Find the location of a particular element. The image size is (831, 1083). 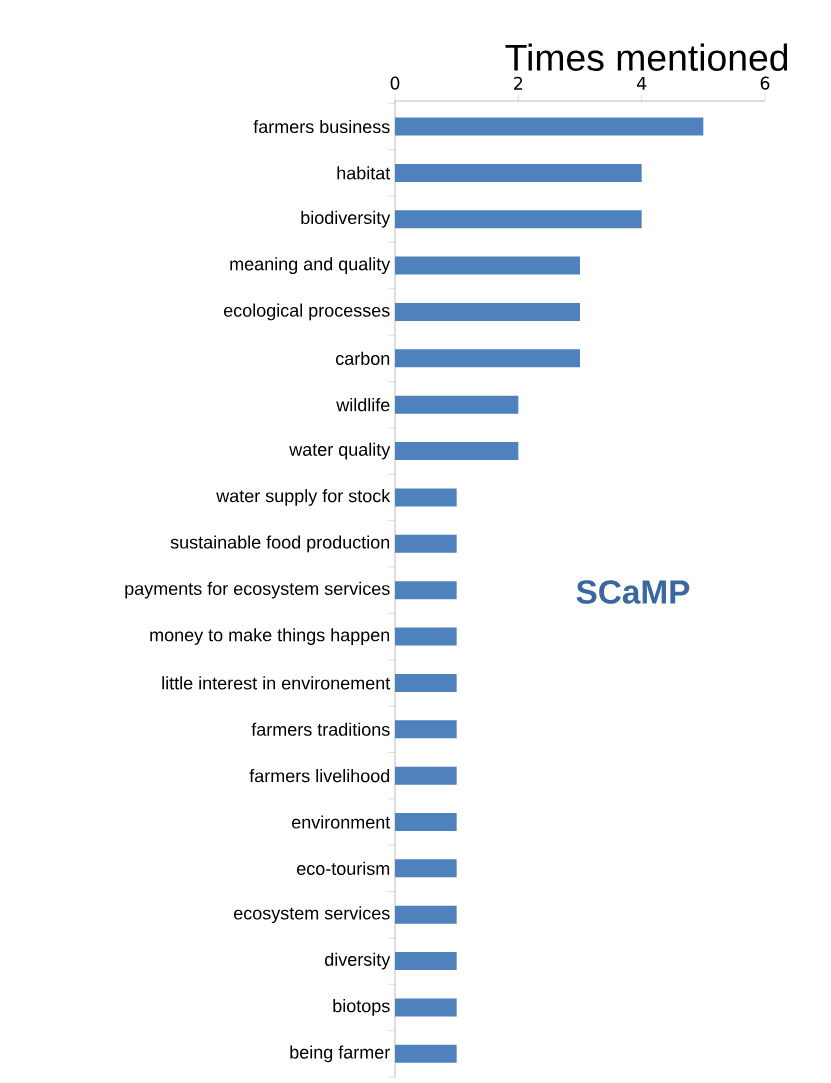

x-tick-label: 4 is located at coordinates (641, 83).